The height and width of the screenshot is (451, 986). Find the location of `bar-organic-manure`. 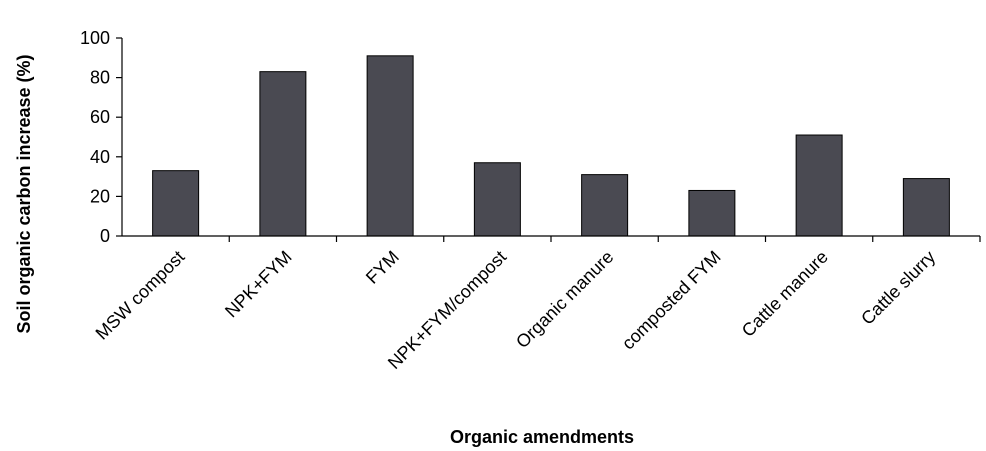

bar-organic-manure is located at coordinates (605, 205).